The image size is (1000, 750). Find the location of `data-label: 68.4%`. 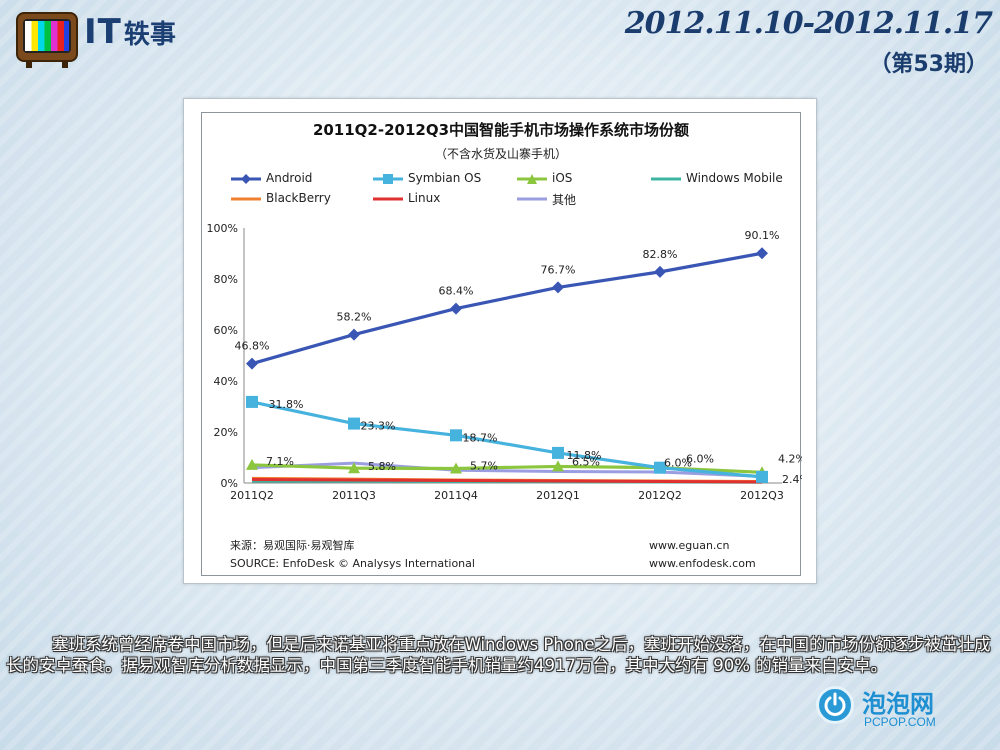

data-label: 68.4% is located at coordinates (456, 291).